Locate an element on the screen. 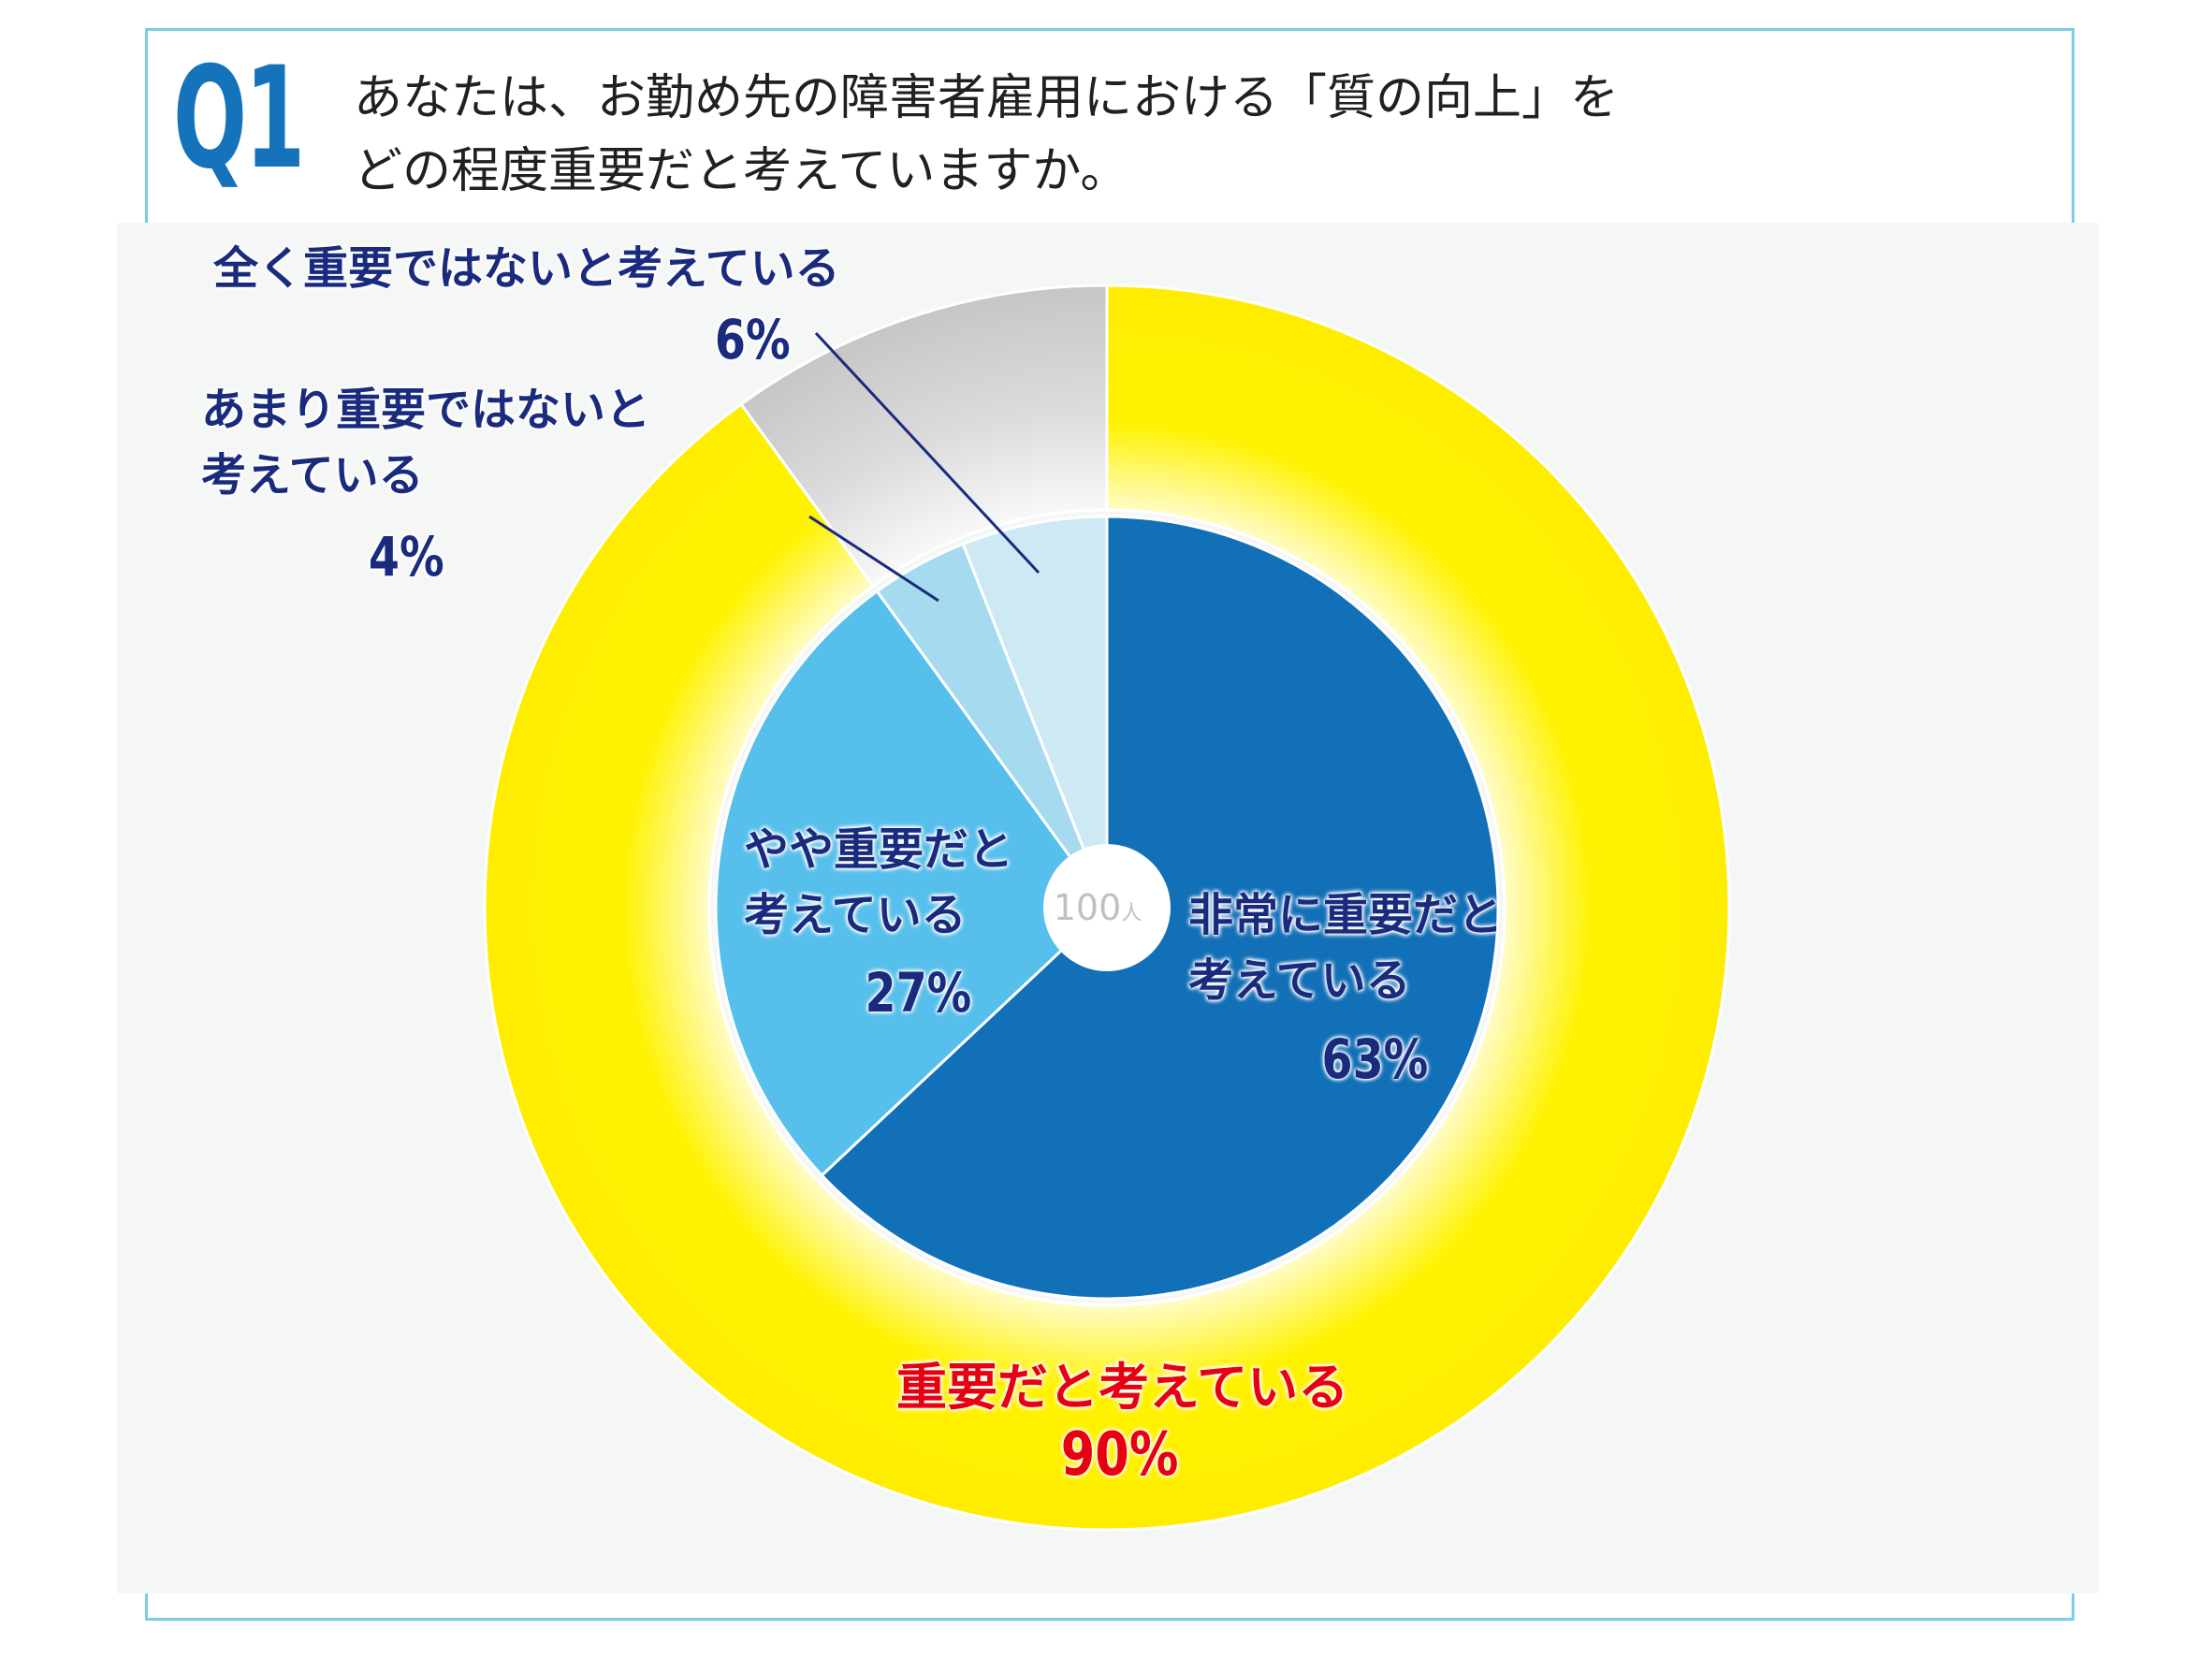 Image resolution: width=2212 pixels, height=1659 pixels. label-very-important: 非常に重要だと 考えている is located at coordinates (1346, 948).